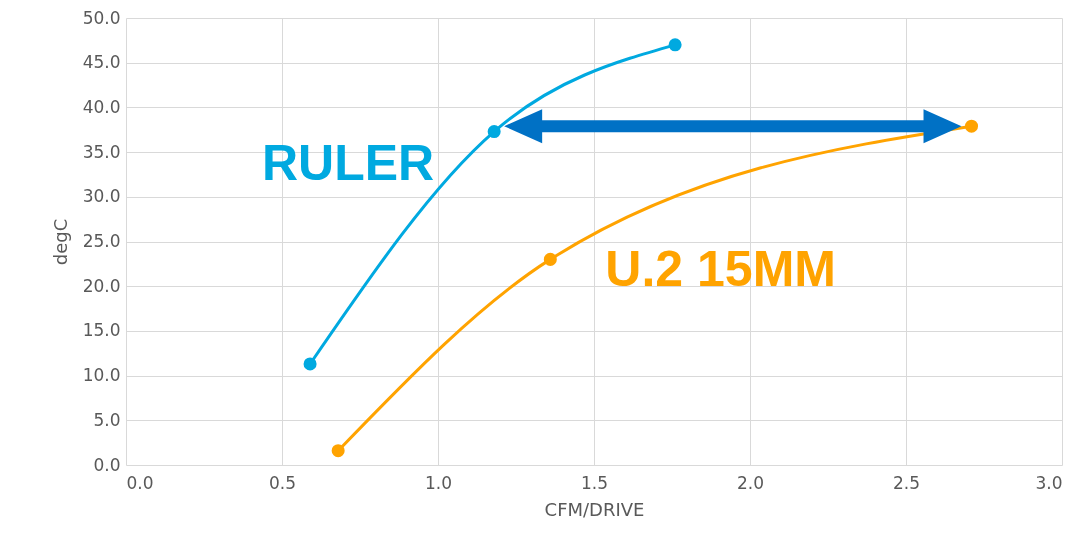  What do you see at coordinates (107, 419) in the screenshot?
I see `y-tick-label: 5.0` at bounding box center [107, 419].